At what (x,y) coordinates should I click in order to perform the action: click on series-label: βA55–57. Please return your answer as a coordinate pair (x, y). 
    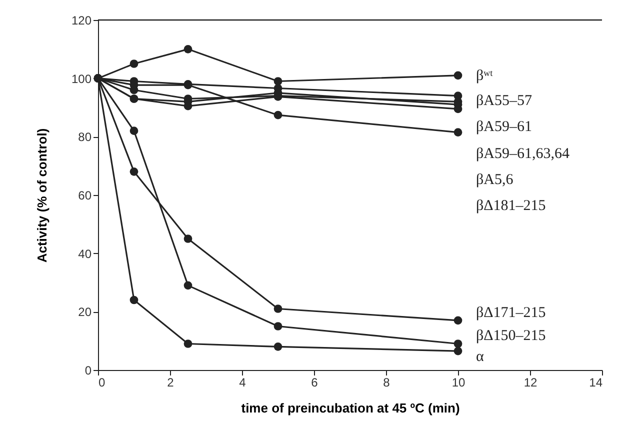
    Looking at the image, I should click on (504, 101).